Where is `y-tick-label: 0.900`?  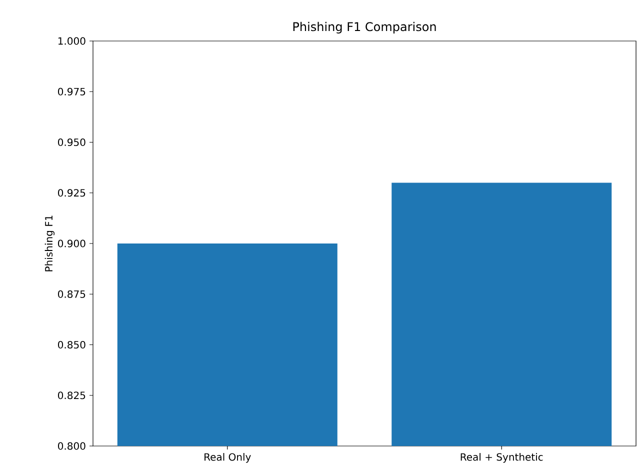
y-tick-label: 0.900 is located at coordinates (72, 244).